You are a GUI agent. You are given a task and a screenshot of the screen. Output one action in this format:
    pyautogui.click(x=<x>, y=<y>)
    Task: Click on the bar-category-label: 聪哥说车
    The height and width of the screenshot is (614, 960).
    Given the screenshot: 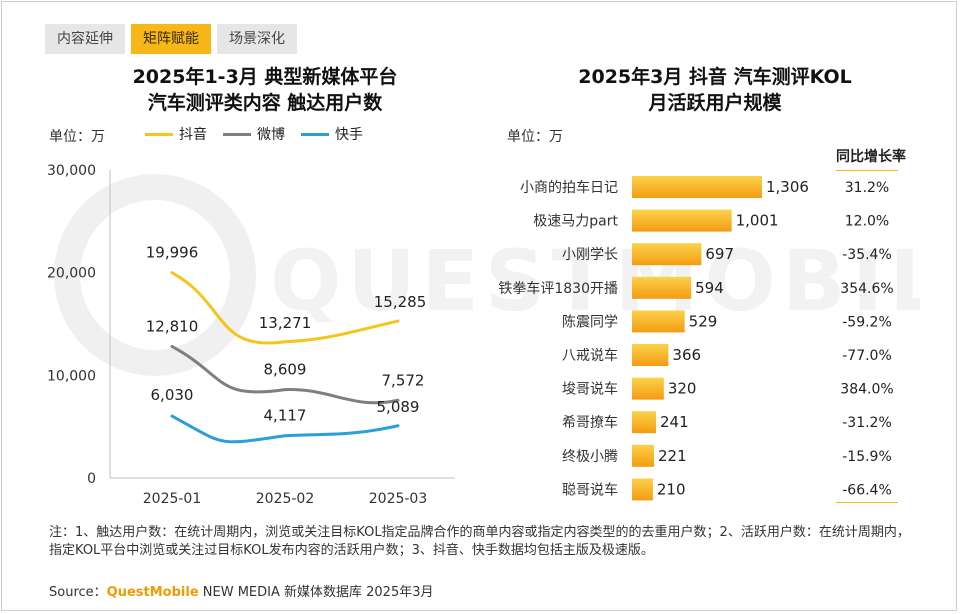 What is the action you would take?
    pyautogui.click(x=590, y=489)
    